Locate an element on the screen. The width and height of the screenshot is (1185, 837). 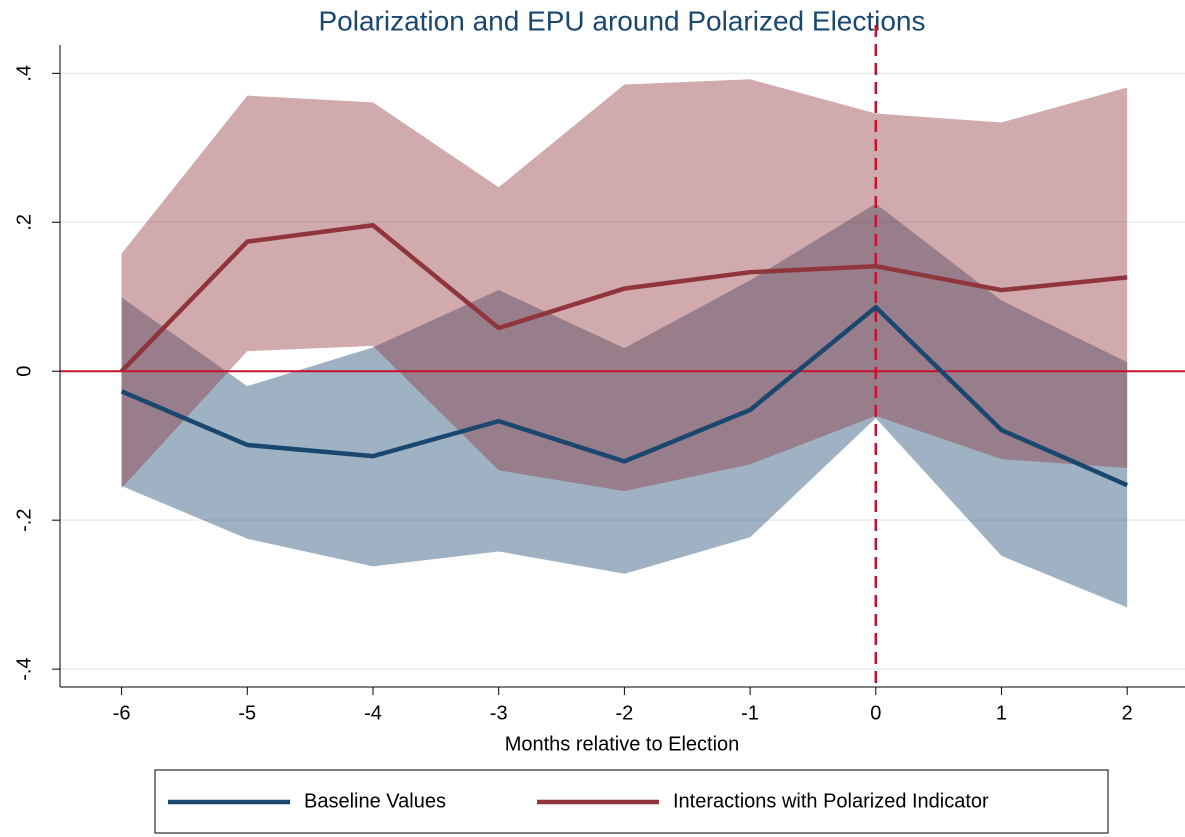
x-tick-label: -6 is located at coordinates (122, 713).